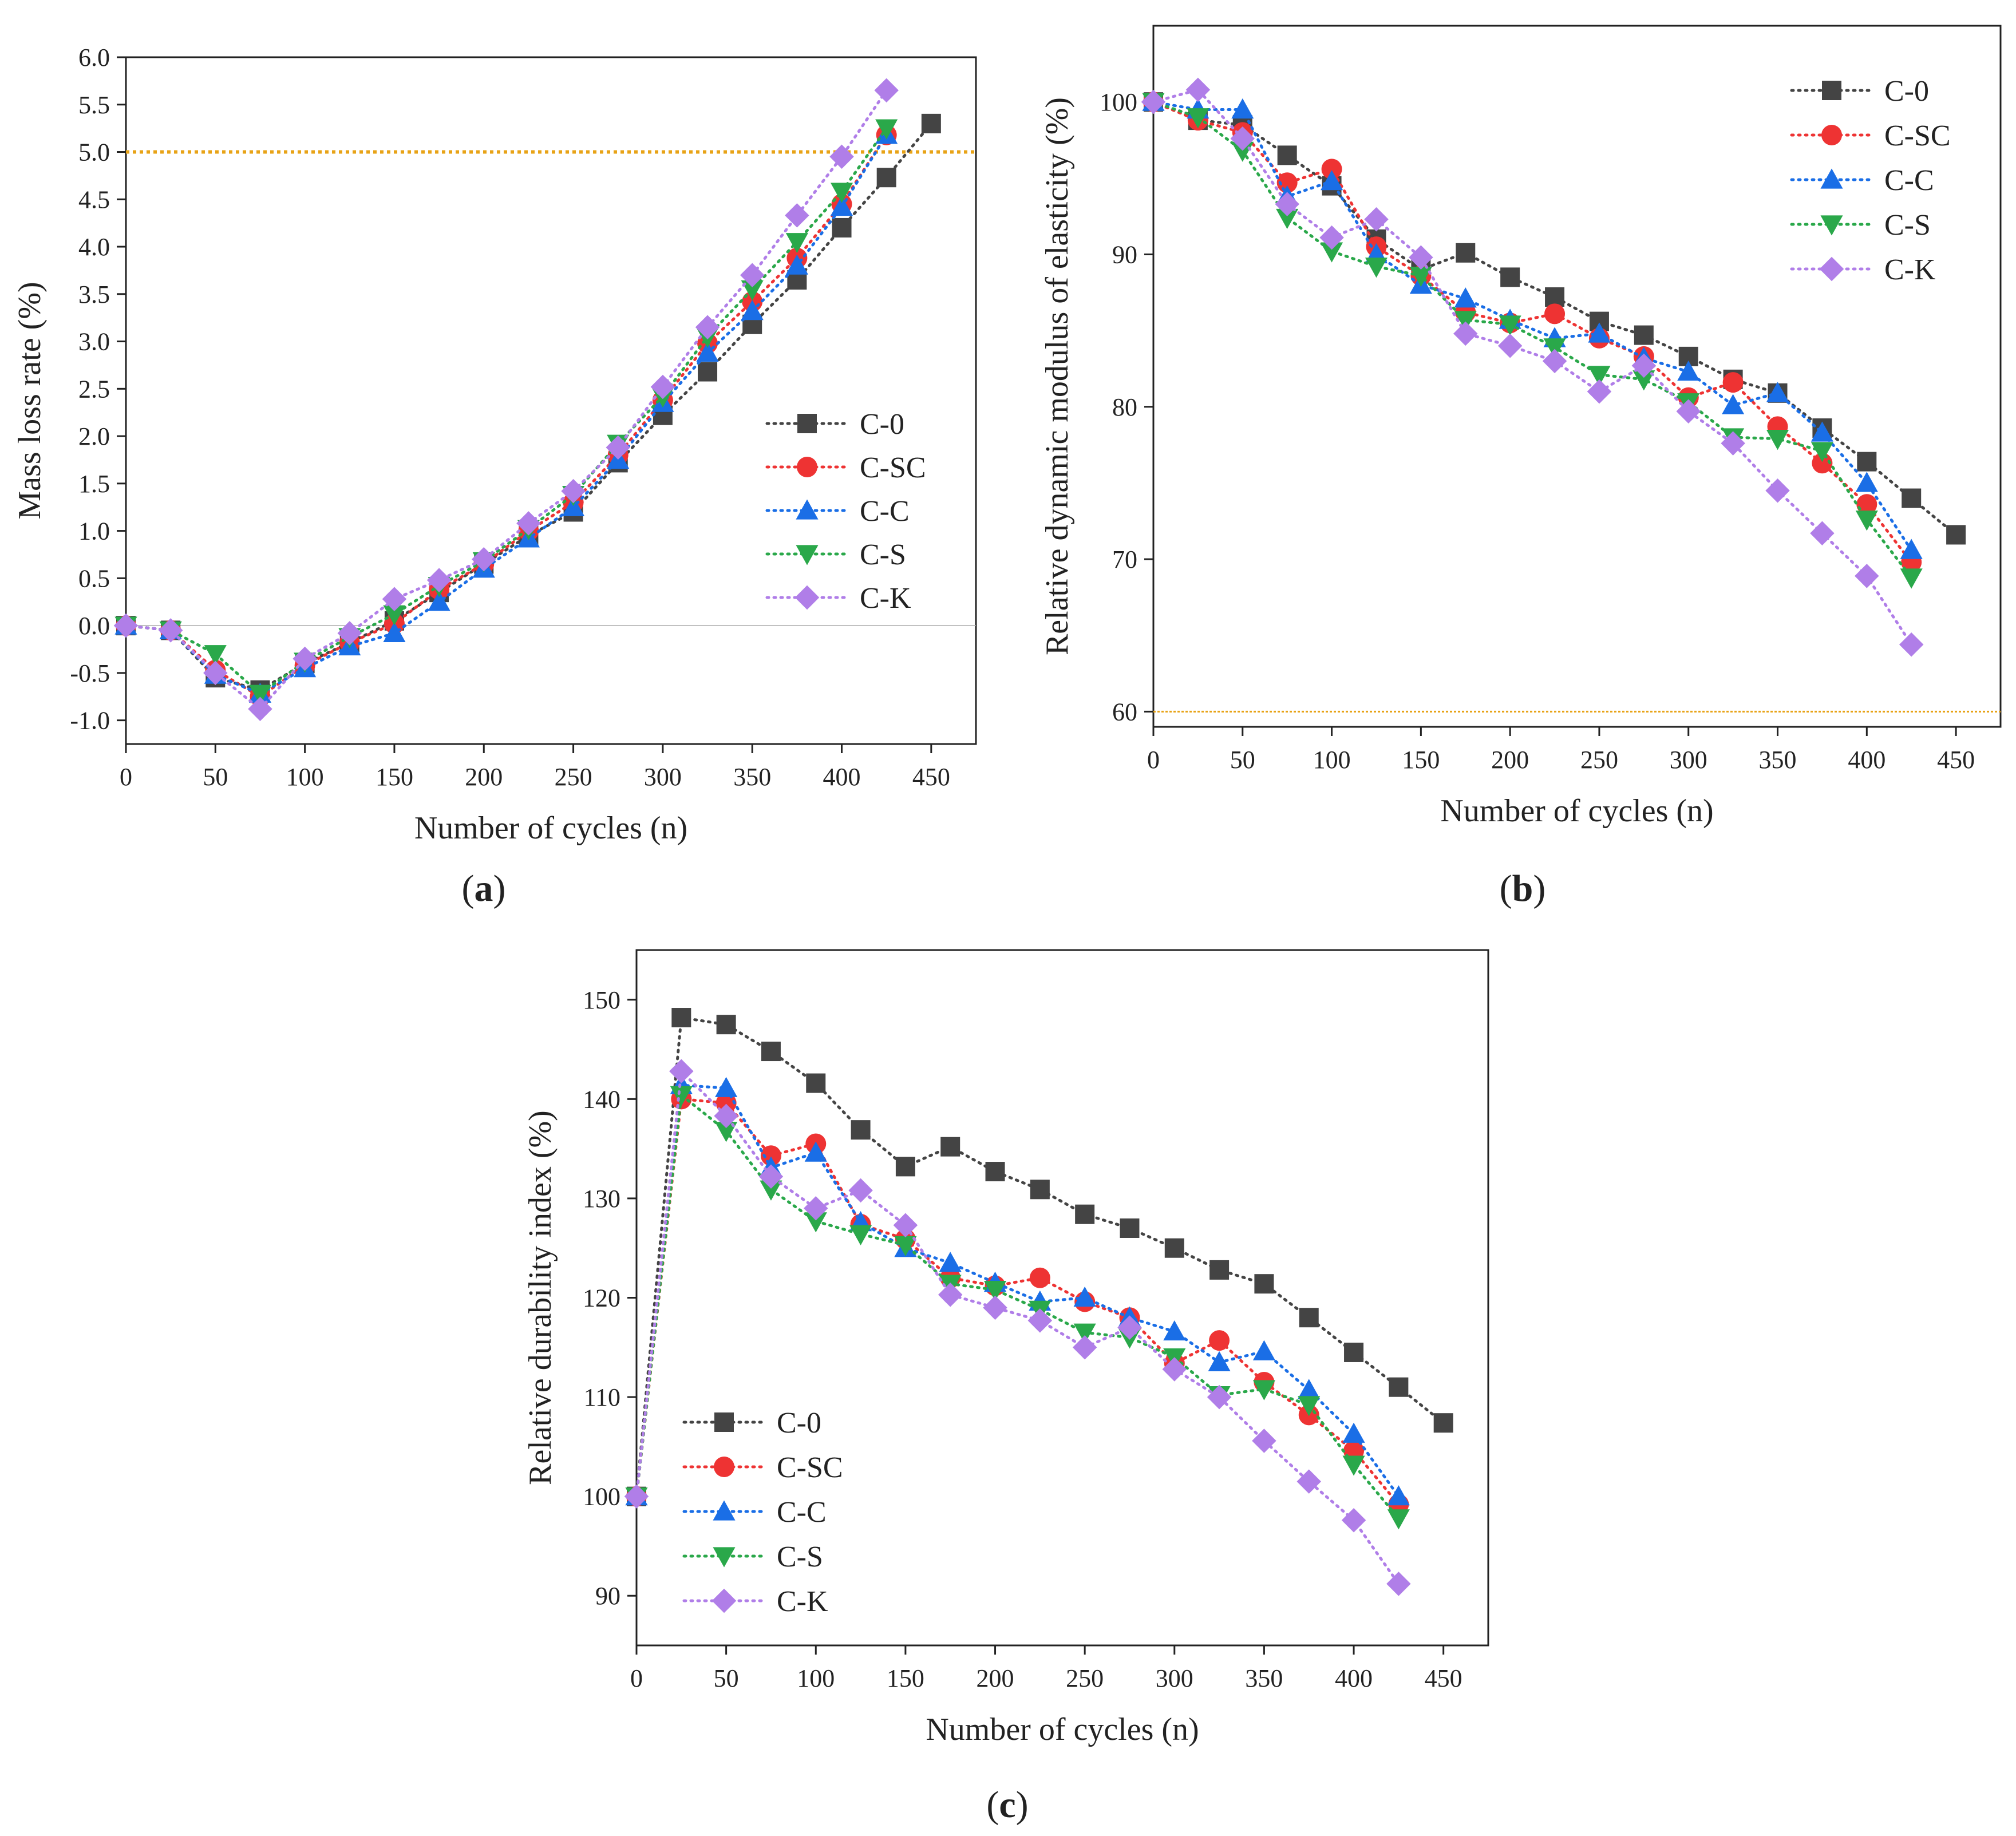 The width and height of the screenshot is (2016, 1836). I want to click on y-tick-label: 120, so click(601, 1298).